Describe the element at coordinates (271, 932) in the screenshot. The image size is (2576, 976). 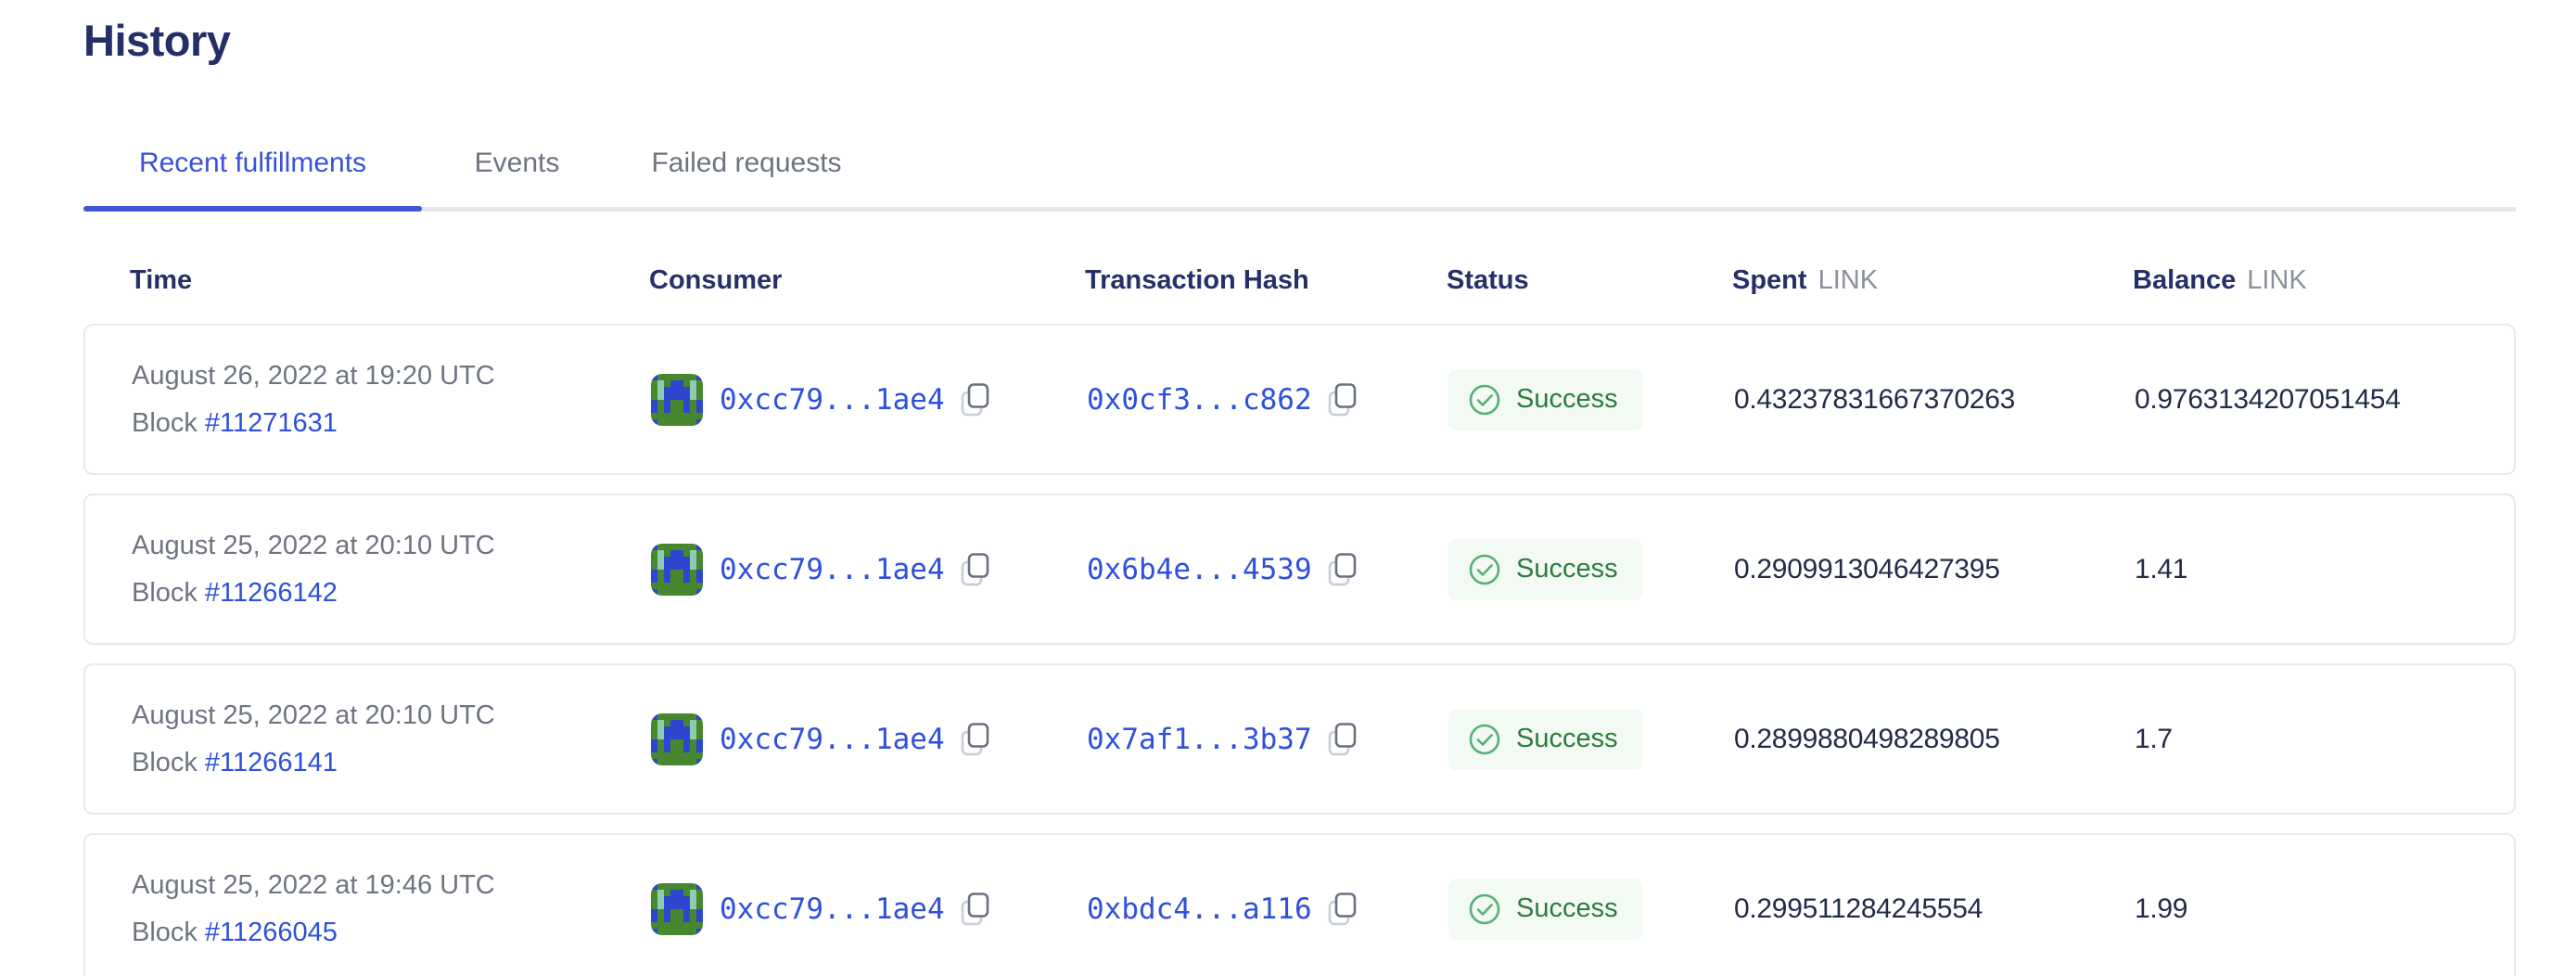
I see `block-number-link: #11266045` at that location.